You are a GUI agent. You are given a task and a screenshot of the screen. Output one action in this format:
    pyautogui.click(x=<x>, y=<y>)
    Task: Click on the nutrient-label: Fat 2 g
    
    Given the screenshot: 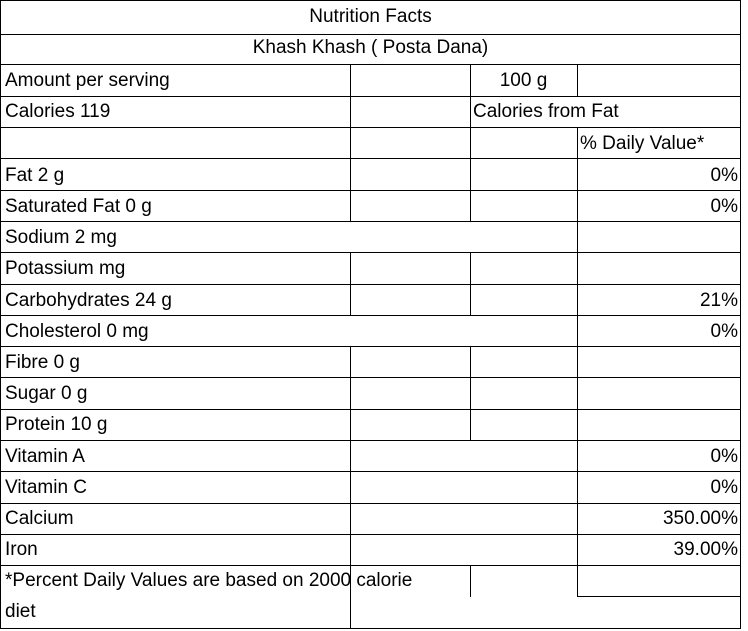 What is the action you would take?
    pyautogui.click(x=35, y=175)
    